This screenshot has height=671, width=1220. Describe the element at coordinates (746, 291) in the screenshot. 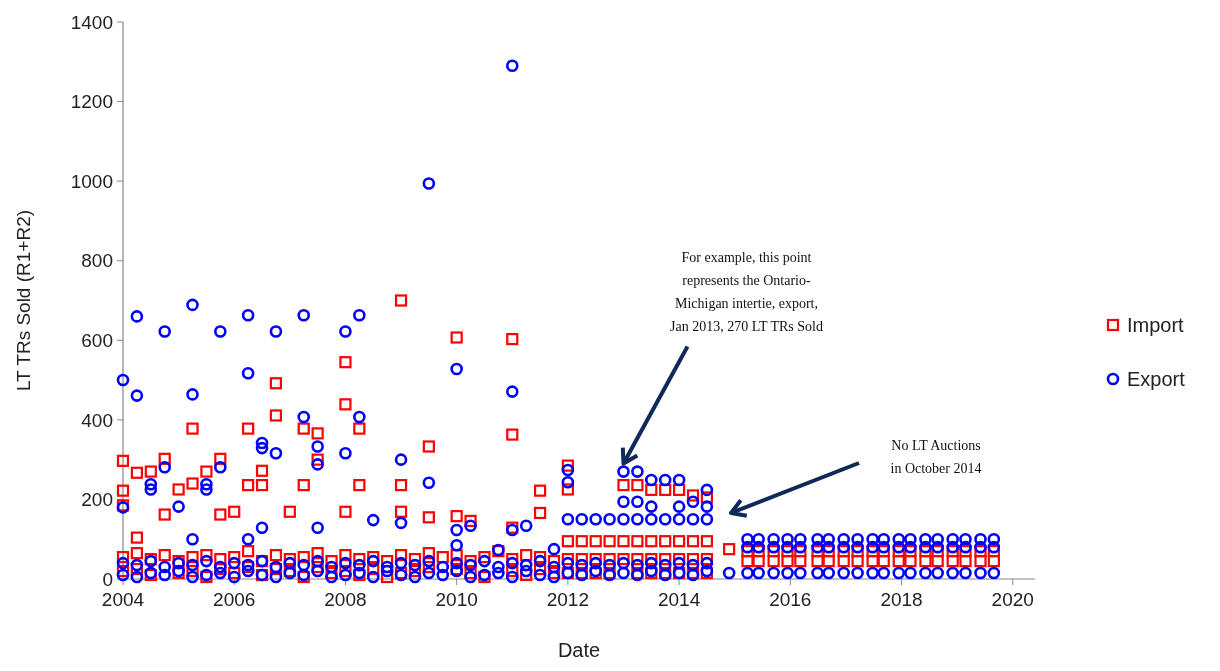

I see `annotation: For example, this point represents the Ontario-Michigan intertie, export, Jan 2013, 270 LT TRs Sold` at that location.